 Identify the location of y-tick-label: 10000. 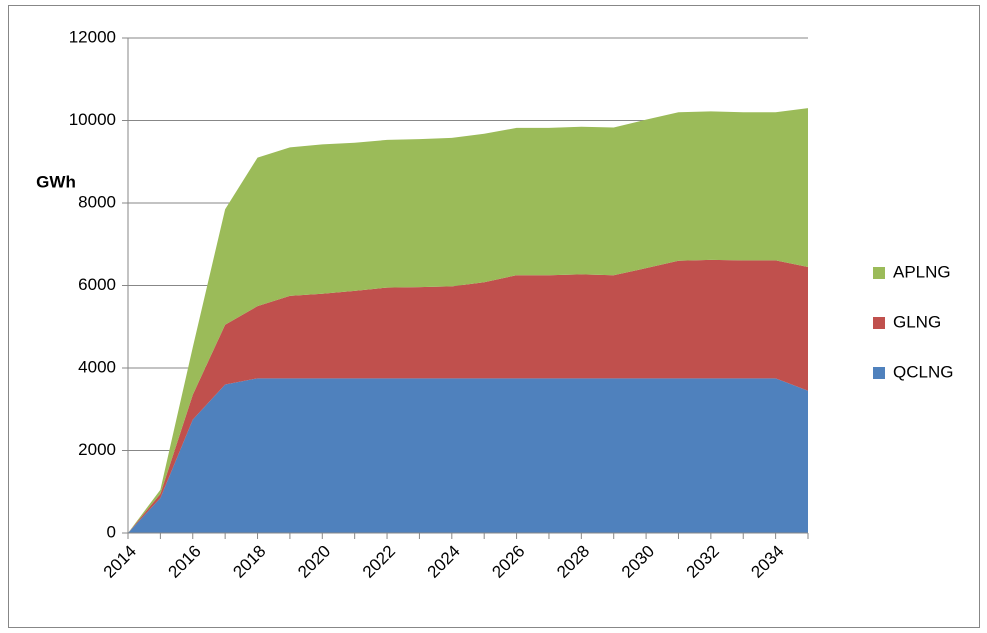
(92, 119).